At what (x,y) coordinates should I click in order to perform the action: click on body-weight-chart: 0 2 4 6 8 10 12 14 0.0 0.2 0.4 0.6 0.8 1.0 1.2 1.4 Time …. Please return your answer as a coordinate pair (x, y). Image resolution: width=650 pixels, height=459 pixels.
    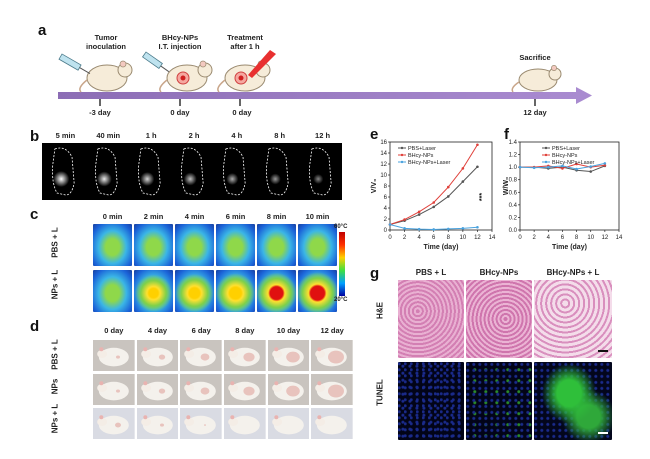
    Looking at the image, I should click on (563, 195).